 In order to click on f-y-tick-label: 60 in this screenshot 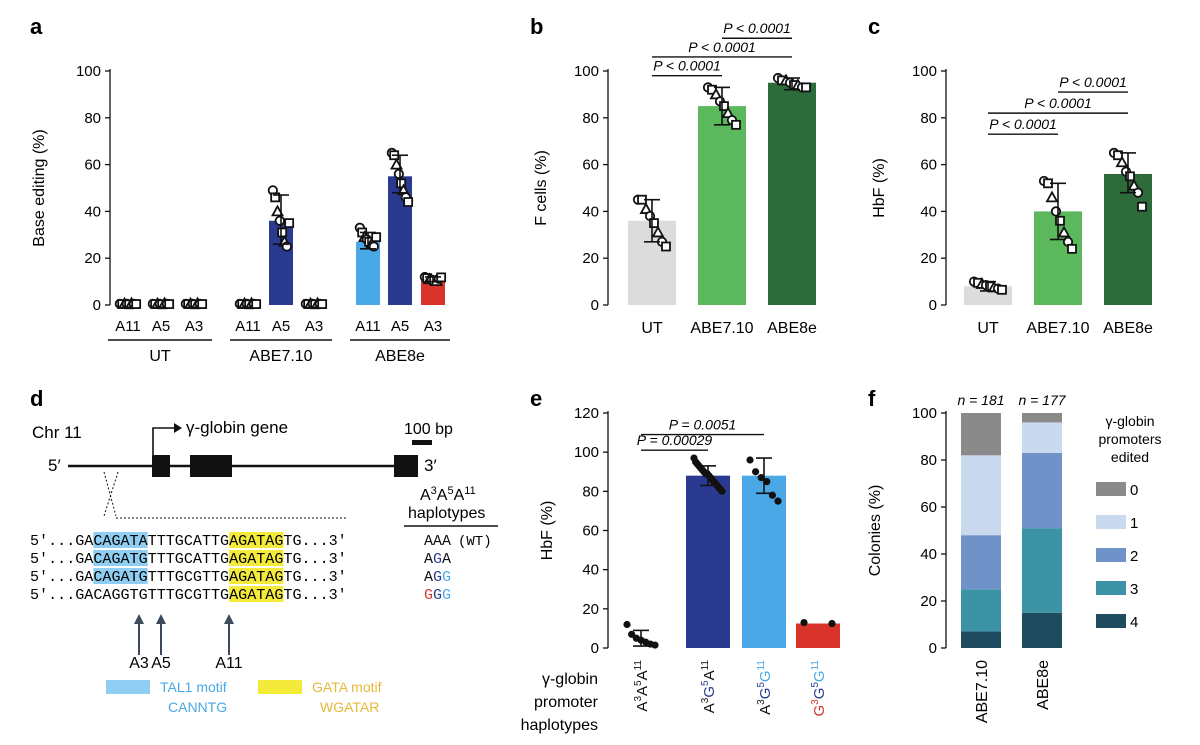, I will do `click(928, 507)`.